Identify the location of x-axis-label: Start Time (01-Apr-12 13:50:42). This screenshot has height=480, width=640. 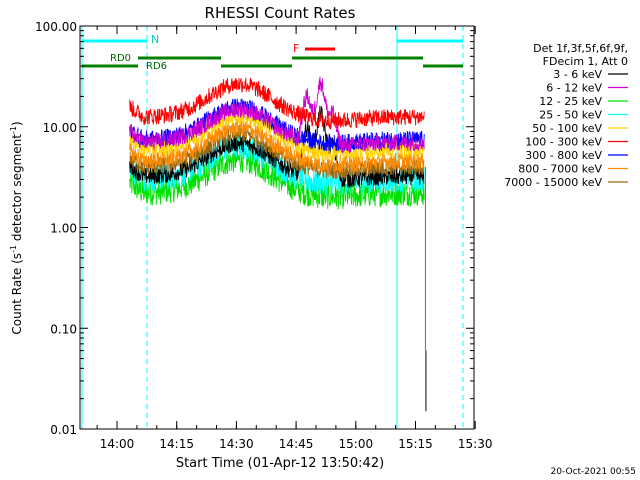
(280, 463).